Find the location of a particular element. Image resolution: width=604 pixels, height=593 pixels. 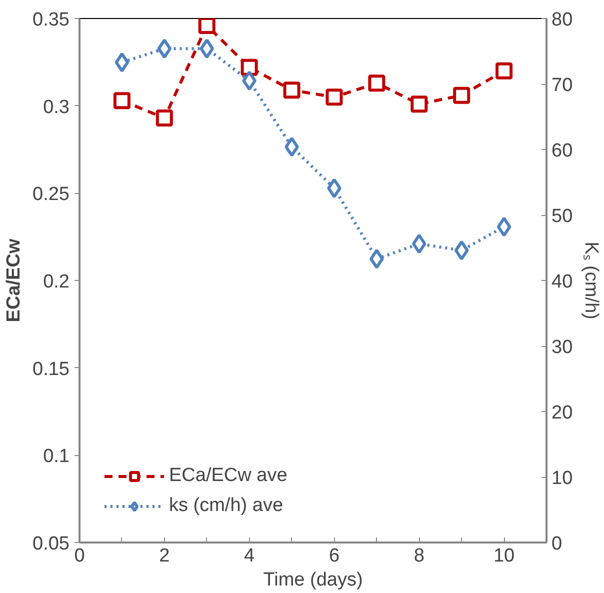

y2-tick-label: 60 is located at coordinates (562, 151).